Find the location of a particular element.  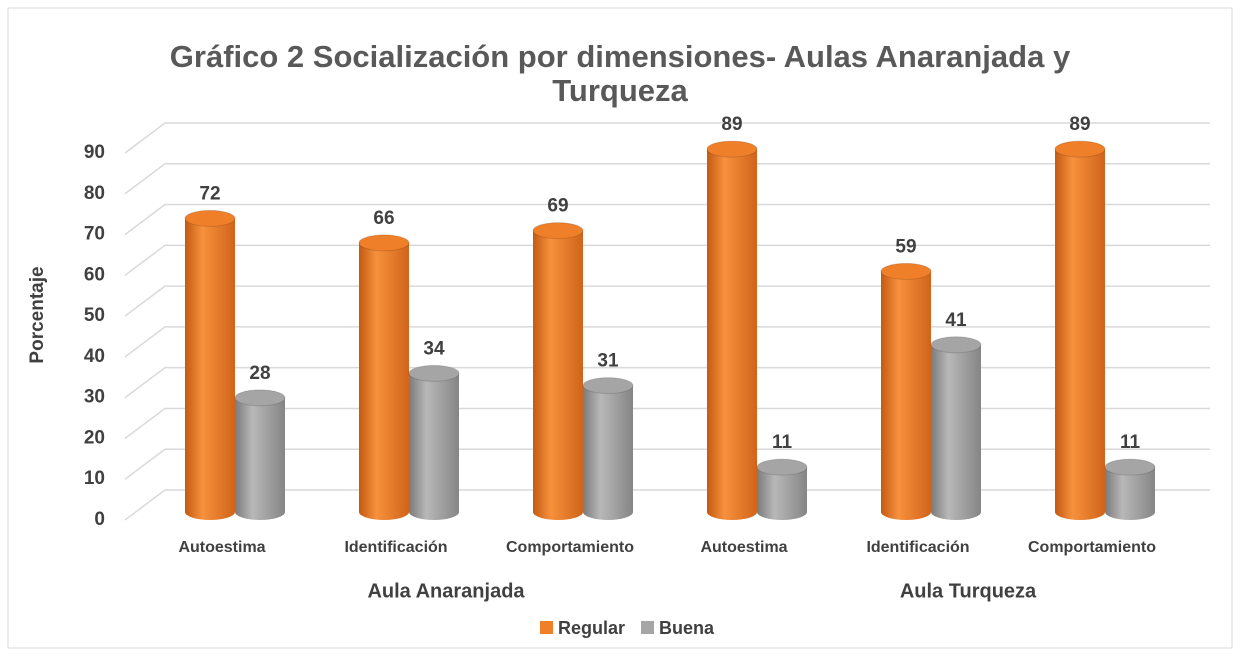

y-tick-label: 20 is located at coordinates (94, 437).